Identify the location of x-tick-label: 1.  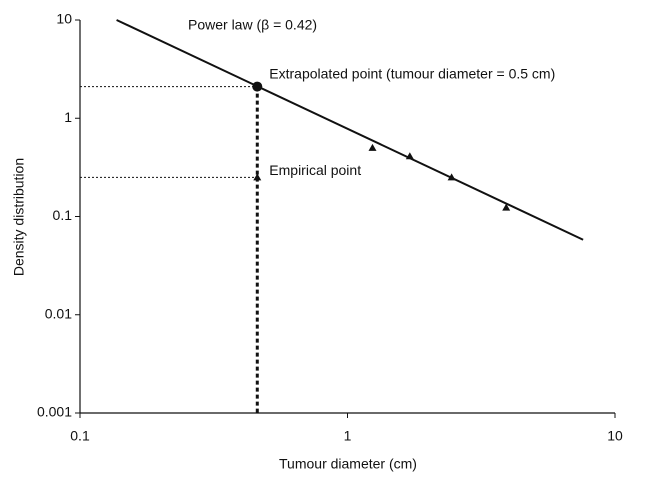
(348, 436).